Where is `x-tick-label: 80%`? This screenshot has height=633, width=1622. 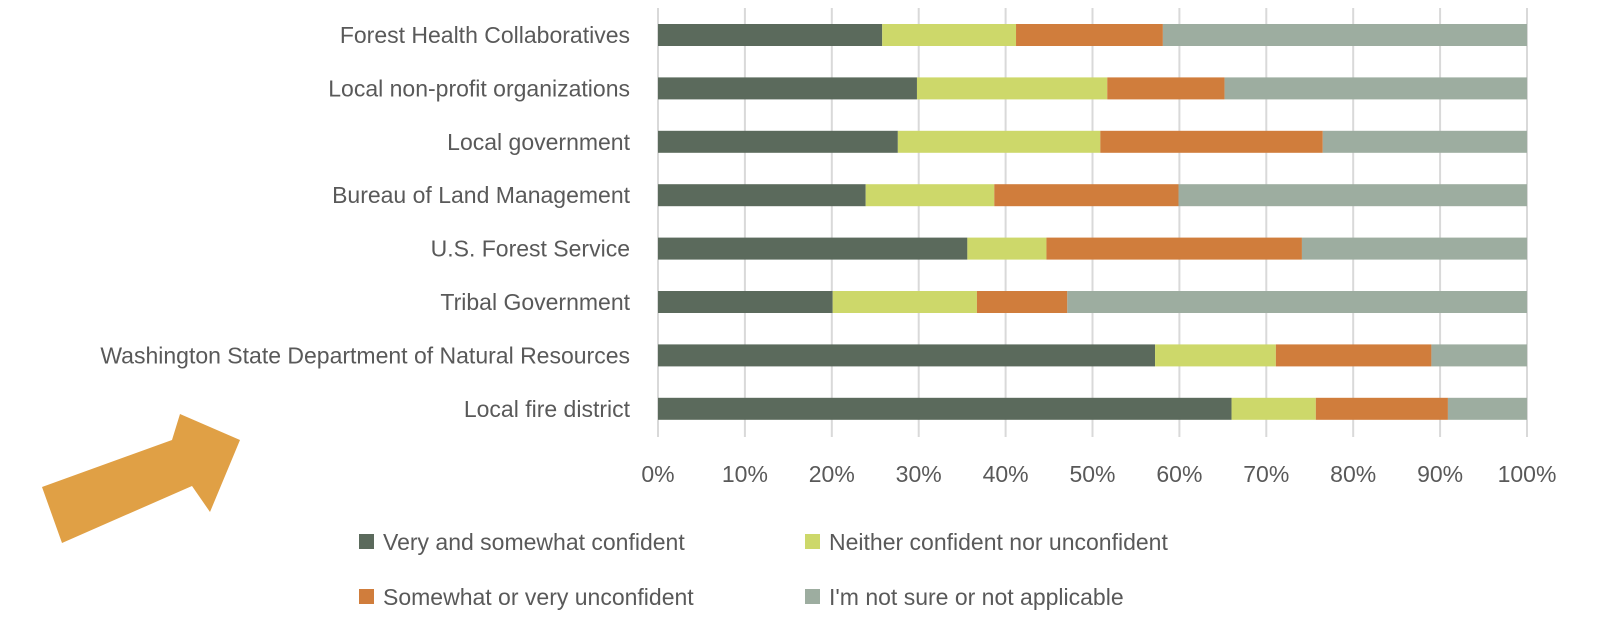
x-tick-label: 80% is located at coordinates (1353, 474).